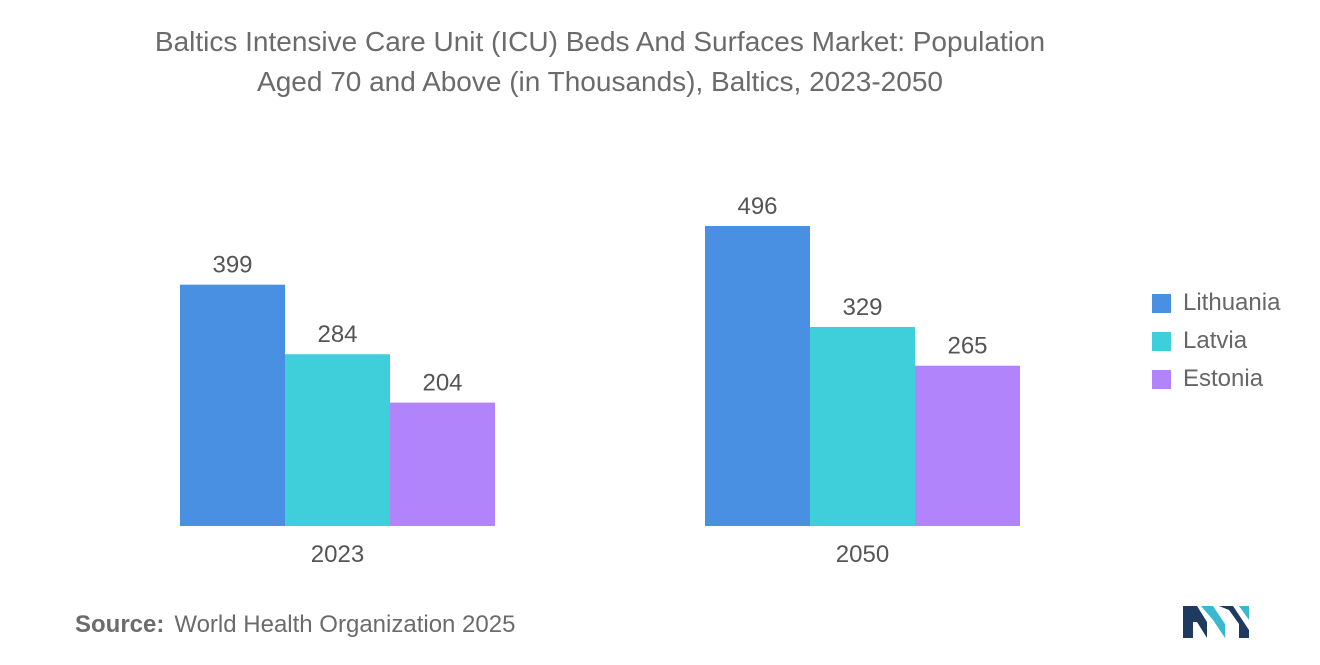 This screenshot has height=665, width=1320. Describe the element at coordinates (232, 265) in the screenshot. I see `data-label-lithuania-2023: 399` at that location.